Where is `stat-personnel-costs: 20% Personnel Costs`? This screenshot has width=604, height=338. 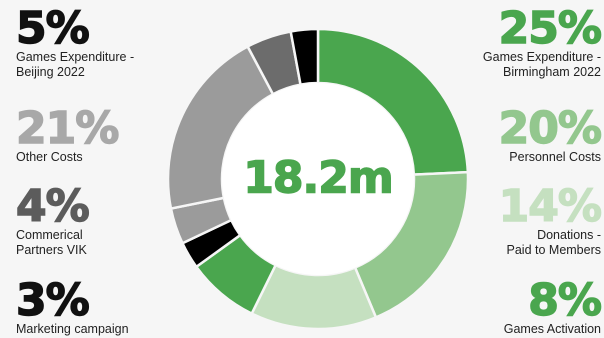
stat-personnel-costs: 20% Personnel Costs is located at coordinates (550, 134).